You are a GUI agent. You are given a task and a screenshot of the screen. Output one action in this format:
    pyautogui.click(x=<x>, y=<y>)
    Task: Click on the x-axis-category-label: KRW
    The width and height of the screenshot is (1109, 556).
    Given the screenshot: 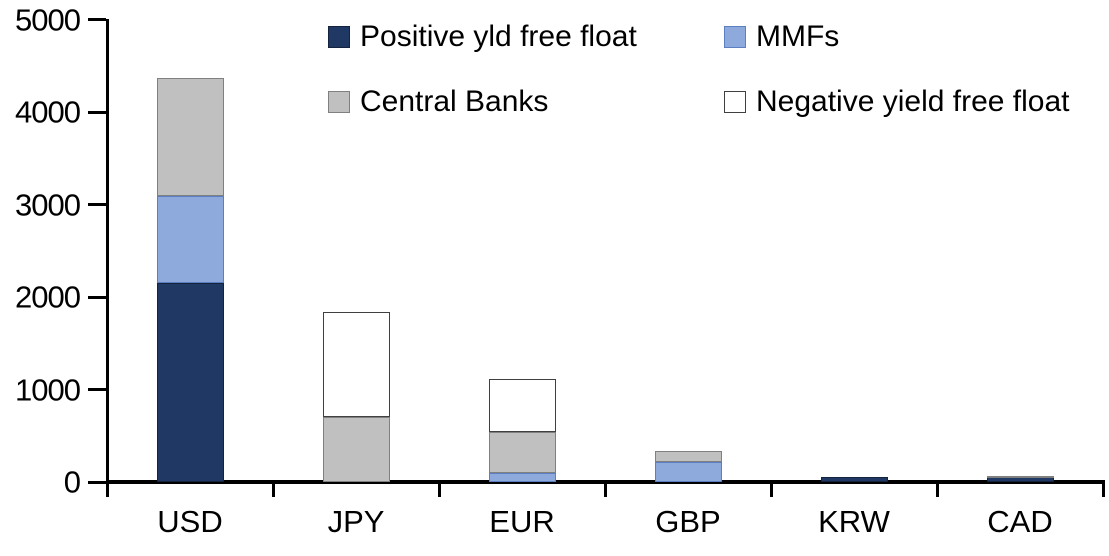 What is the action you would take?
    pyautogui.click(x=854, y=521)
    